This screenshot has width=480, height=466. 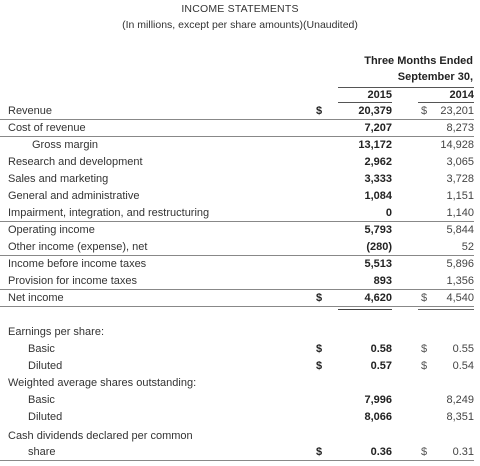 I want to click on row-label: Operating income, so click(x=51, y=230).